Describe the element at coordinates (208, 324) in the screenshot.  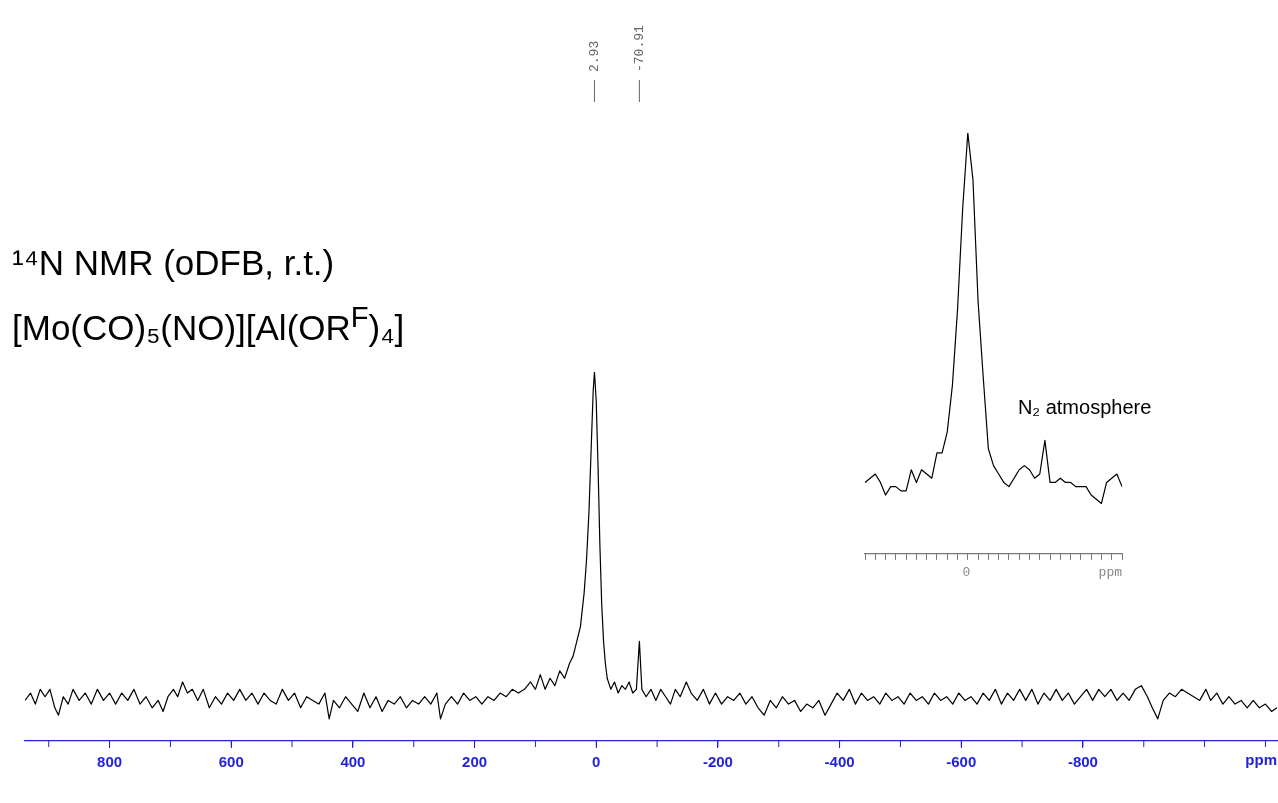
I see `chart-subtitle: [Mo(CO)₅(NO)][Al(OR$^{F}$)₄]` at that location.